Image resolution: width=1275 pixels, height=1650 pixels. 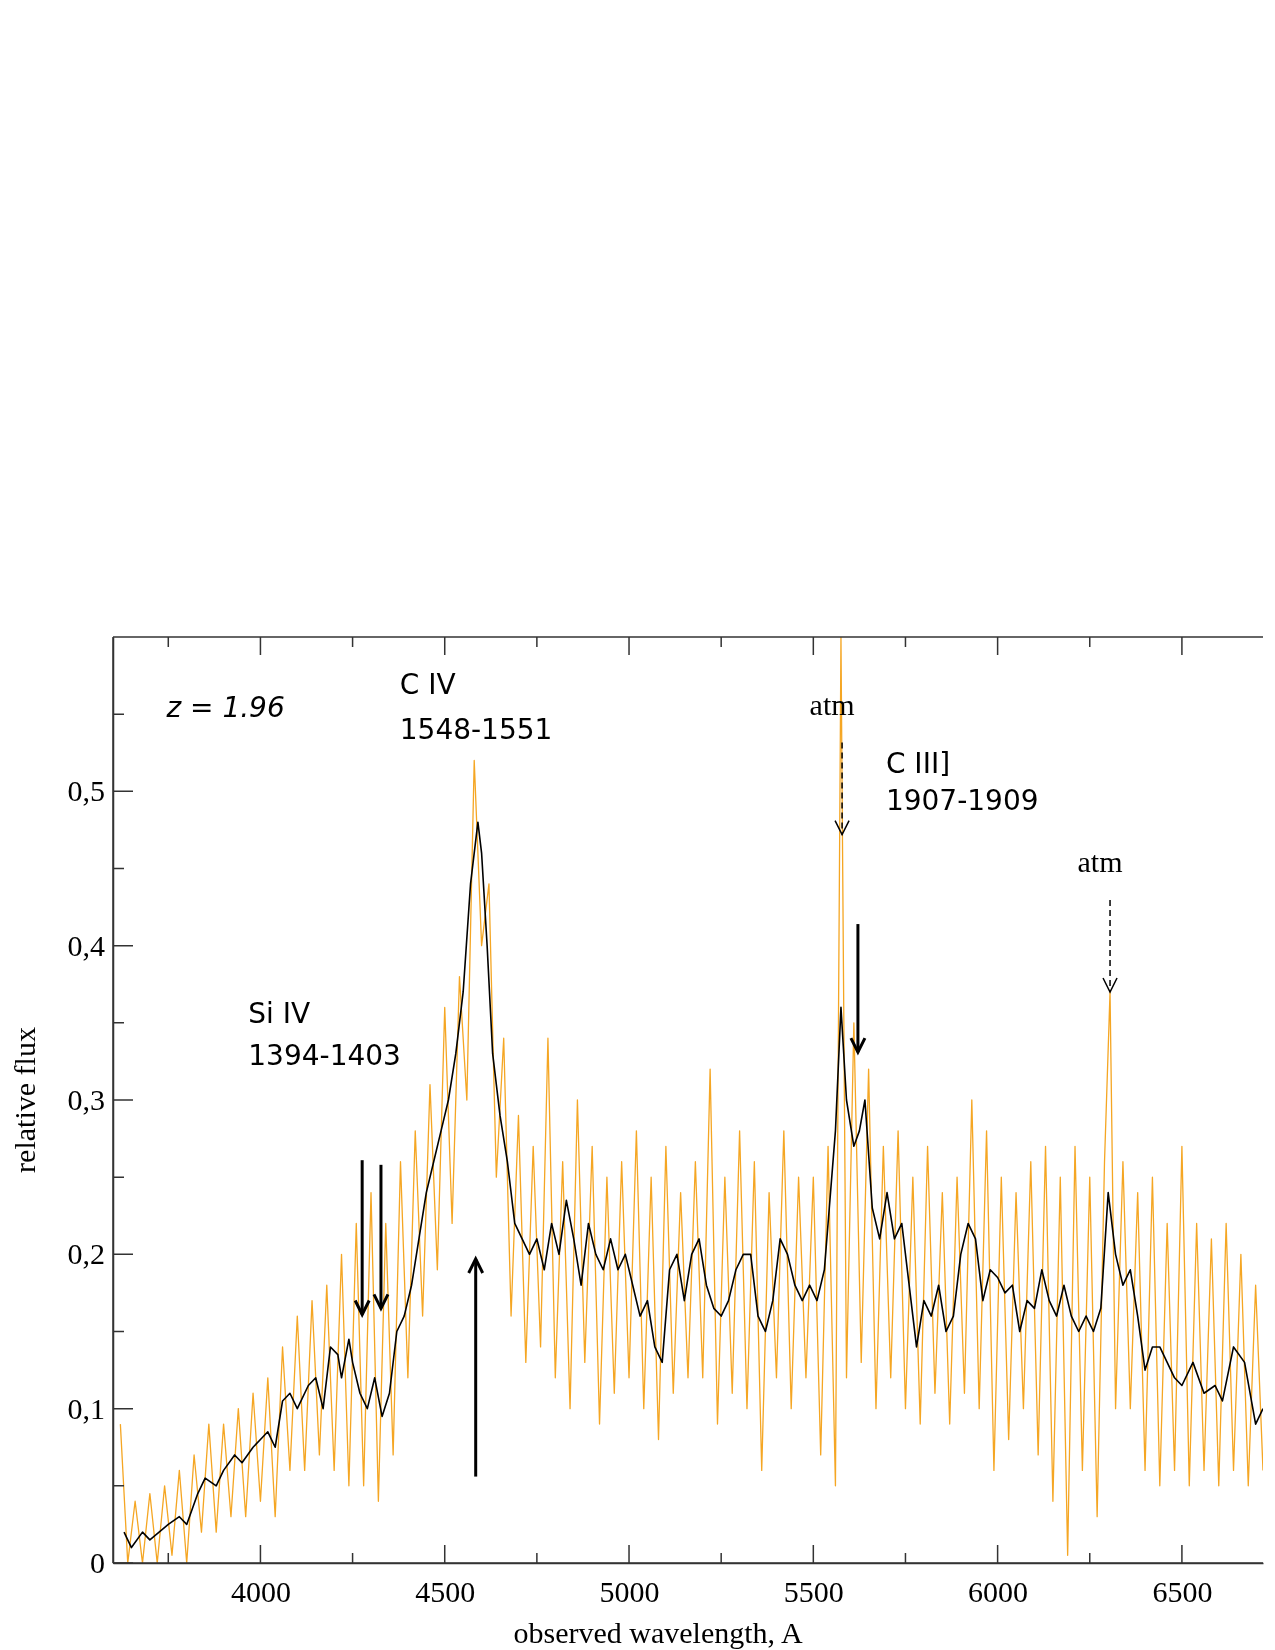 I want to click on y-axis-title: relative flux, so click(x=24, y=1100).